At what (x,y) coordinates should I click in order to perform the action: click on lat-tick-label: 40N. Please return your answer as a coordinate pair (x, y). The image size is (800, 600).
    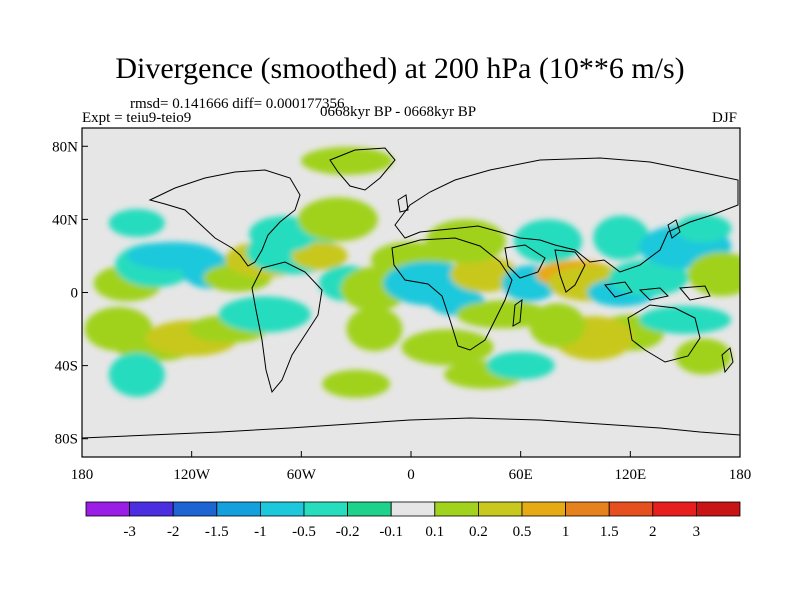
    Looking at the image, I should click on (65, 220).